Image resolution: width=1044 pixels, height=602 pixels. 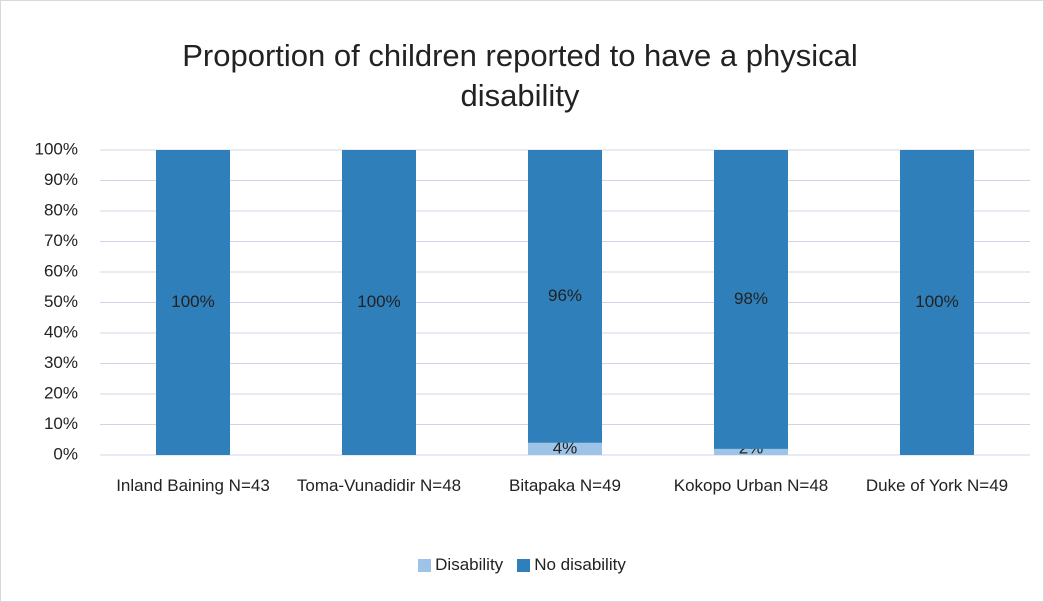 What do you see at coordinates (469, 564) in the screenshot?
I see `legend-label: Disability` at bounding box center [469, 564].